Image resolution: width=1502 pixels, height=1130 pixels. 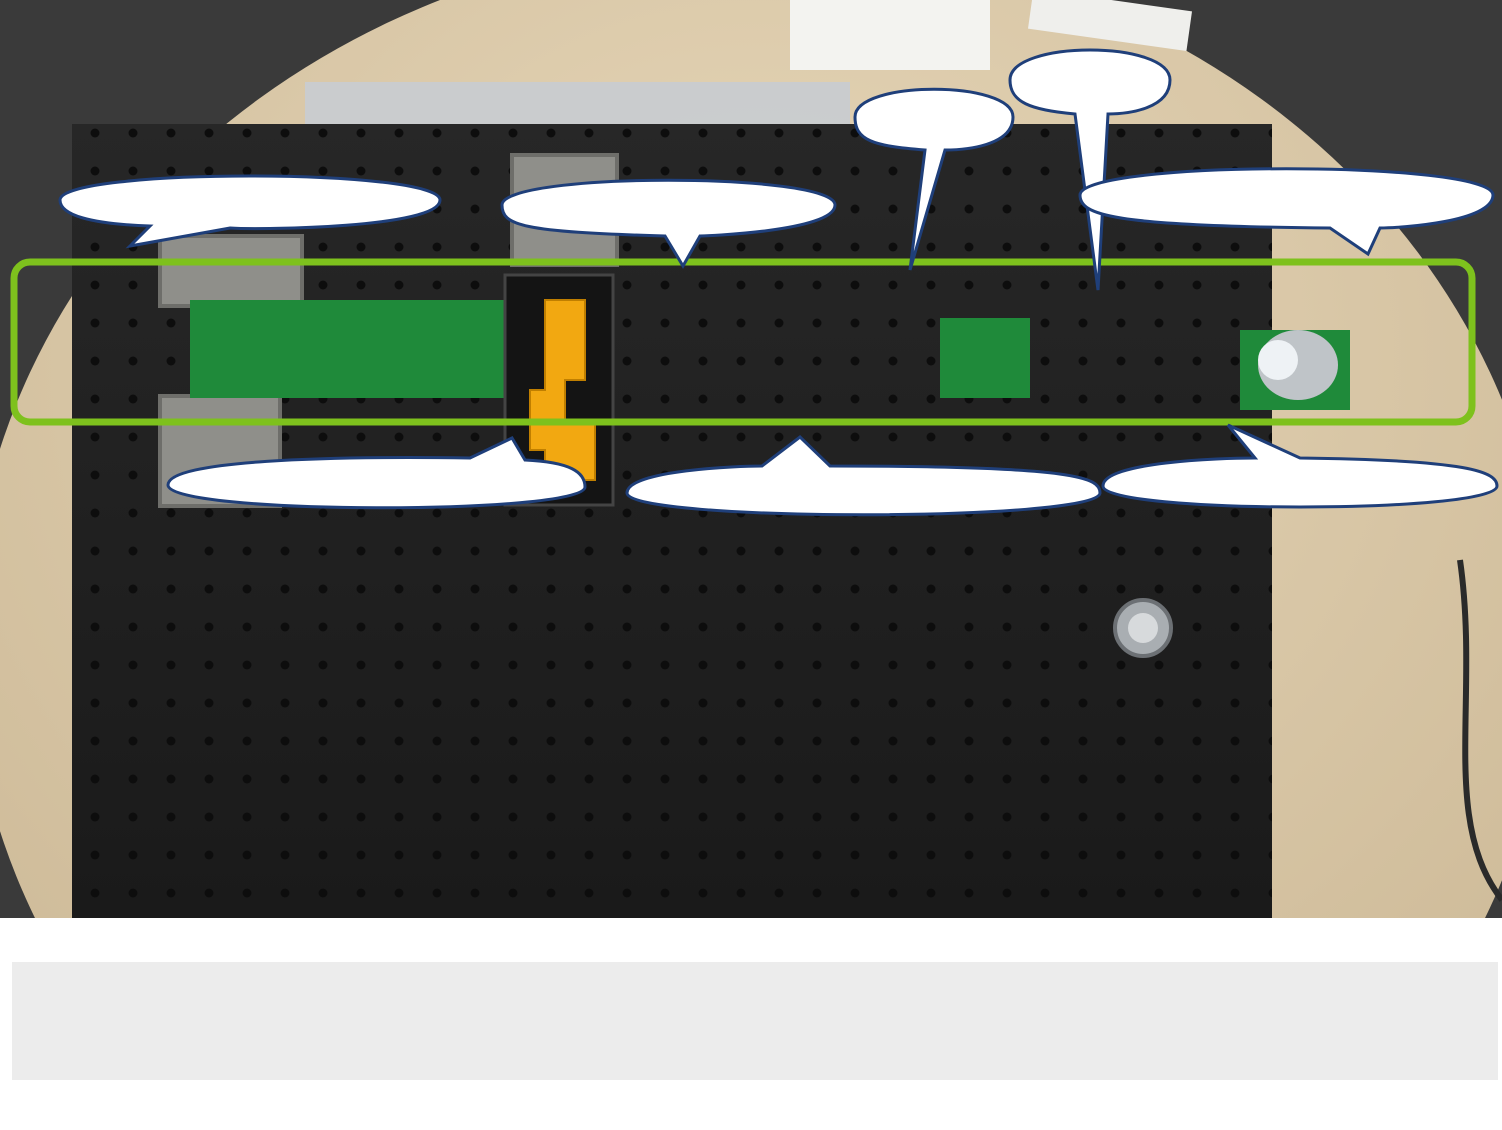 What do you see at coordinates (376, 473) in the screenshot?
I see `callout-objective` at bounding box center [376, 473].